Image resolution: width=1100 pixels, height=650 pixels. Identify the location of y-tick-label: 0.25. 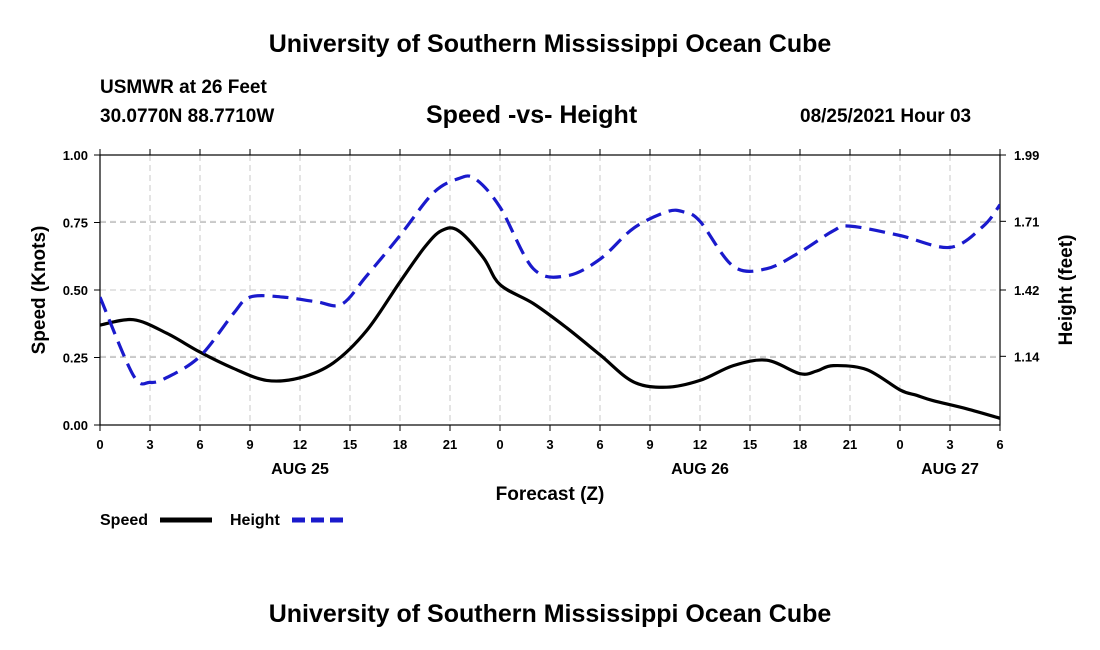
(75, 358).